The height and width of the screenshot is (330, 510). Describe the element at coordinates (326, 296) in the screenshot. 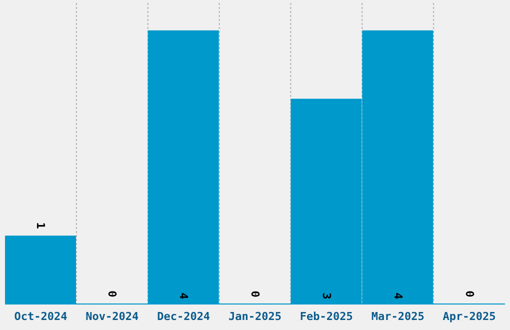

I see `data-label: 3` at that location.